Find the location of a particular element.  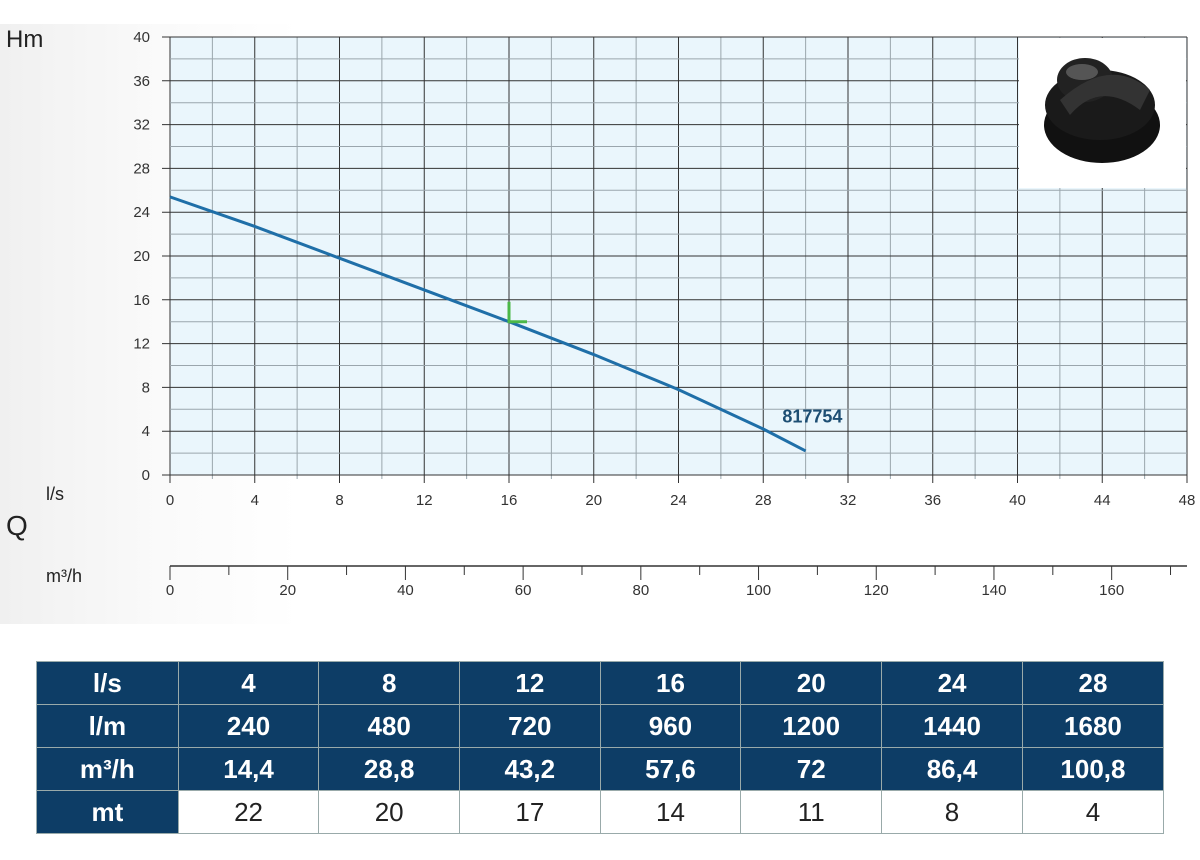

table-row: mt 22 20 17 14 11 8 4 is located at coordinates (600, 812).